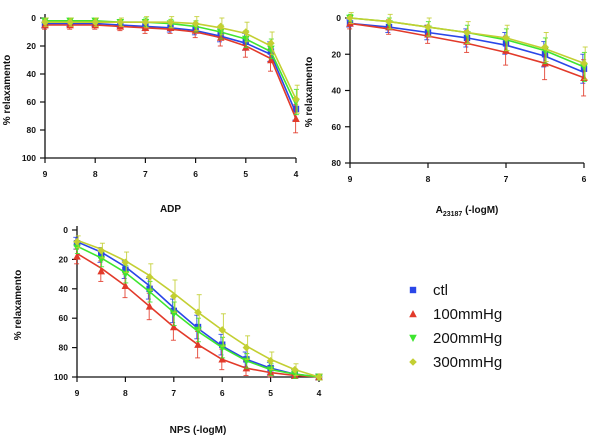 The height and width of the screenshot is (441, 589). Describe the element at coordinates (413, 338) in the screenshot. I see `legend-marker-200mmHg` at that location.